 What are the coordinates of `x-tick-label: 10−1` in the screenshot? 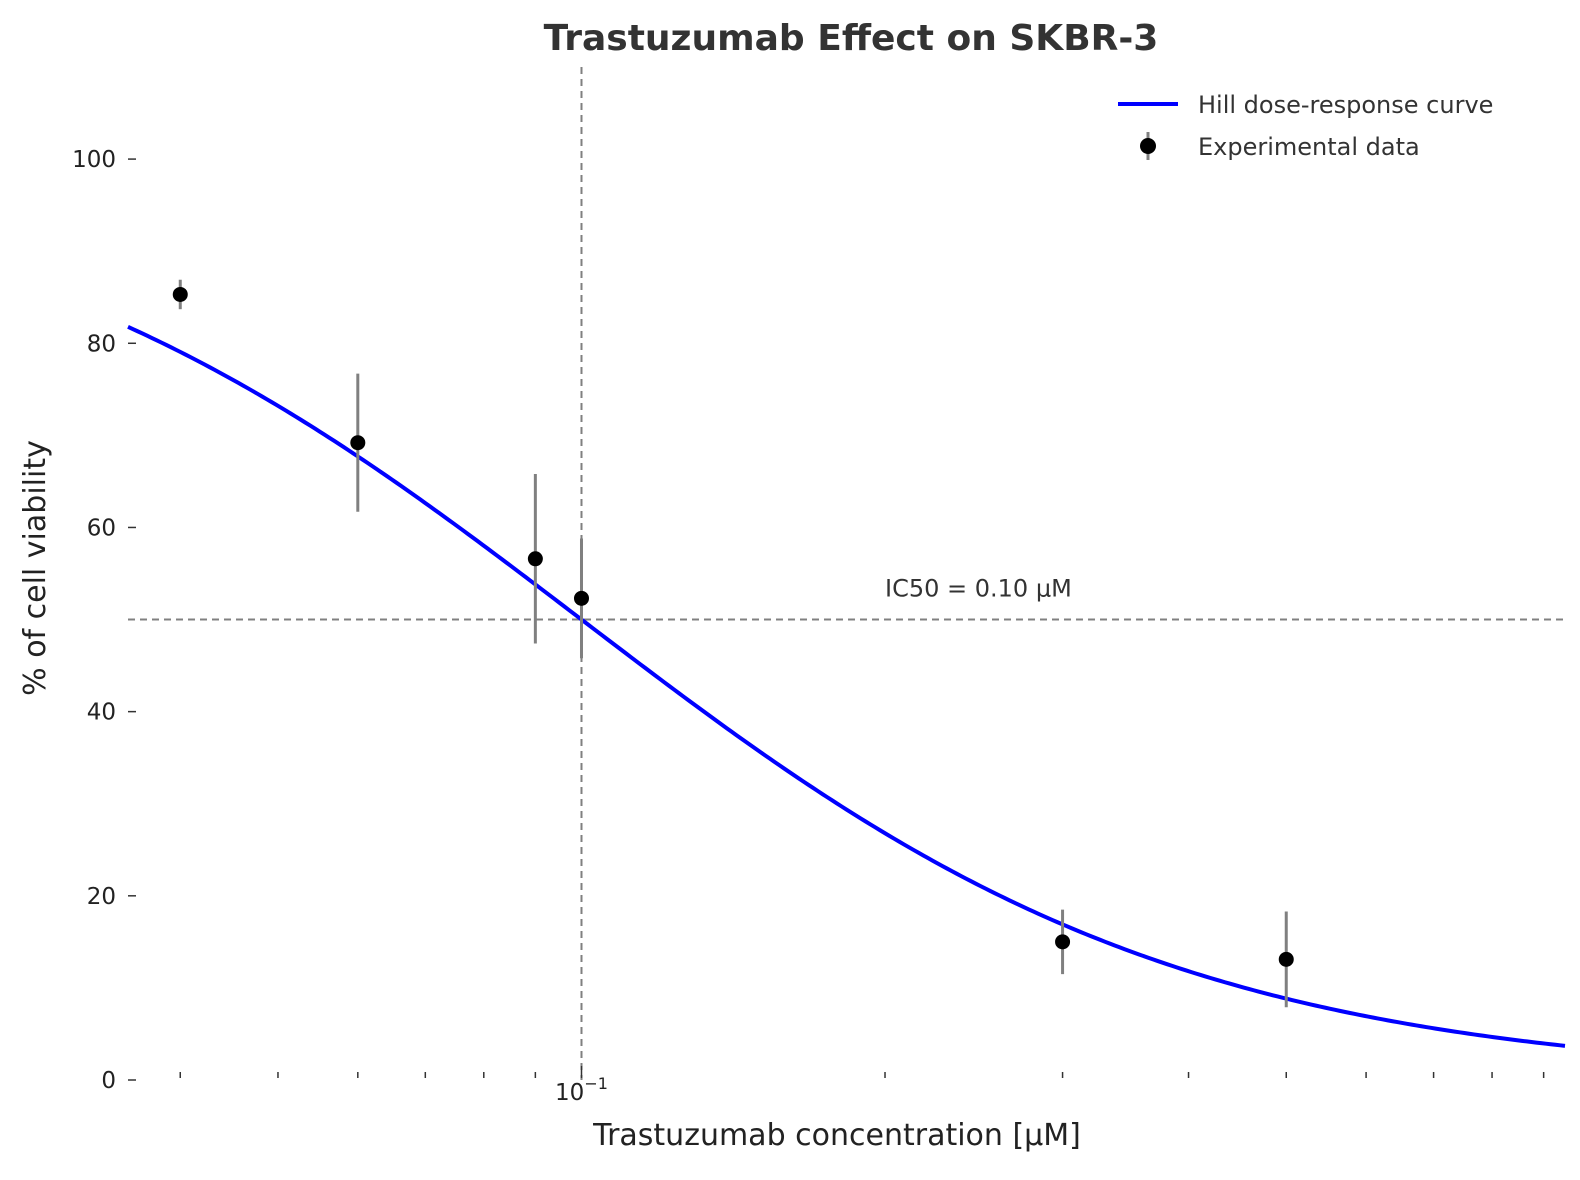 It's located at (581, 1090).